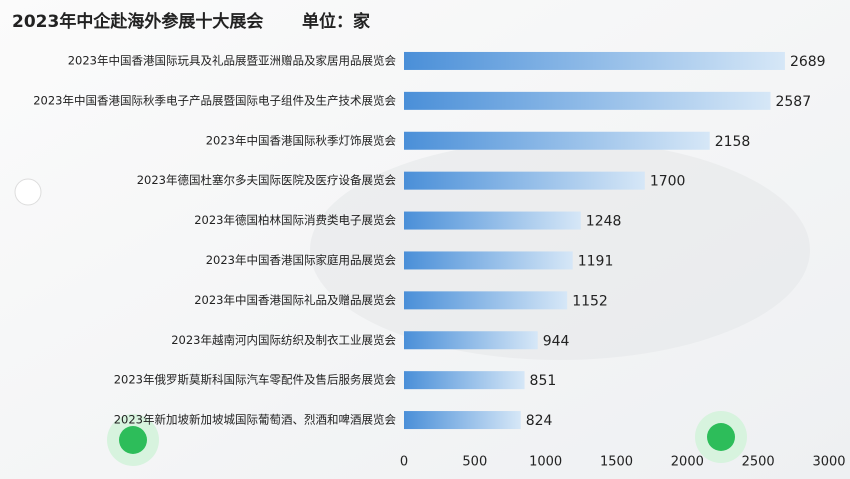  What do you see at coordinates (616, 462) in the screenshot?
I see `x-tick-label: 1500` at bounding box center [616, 462].